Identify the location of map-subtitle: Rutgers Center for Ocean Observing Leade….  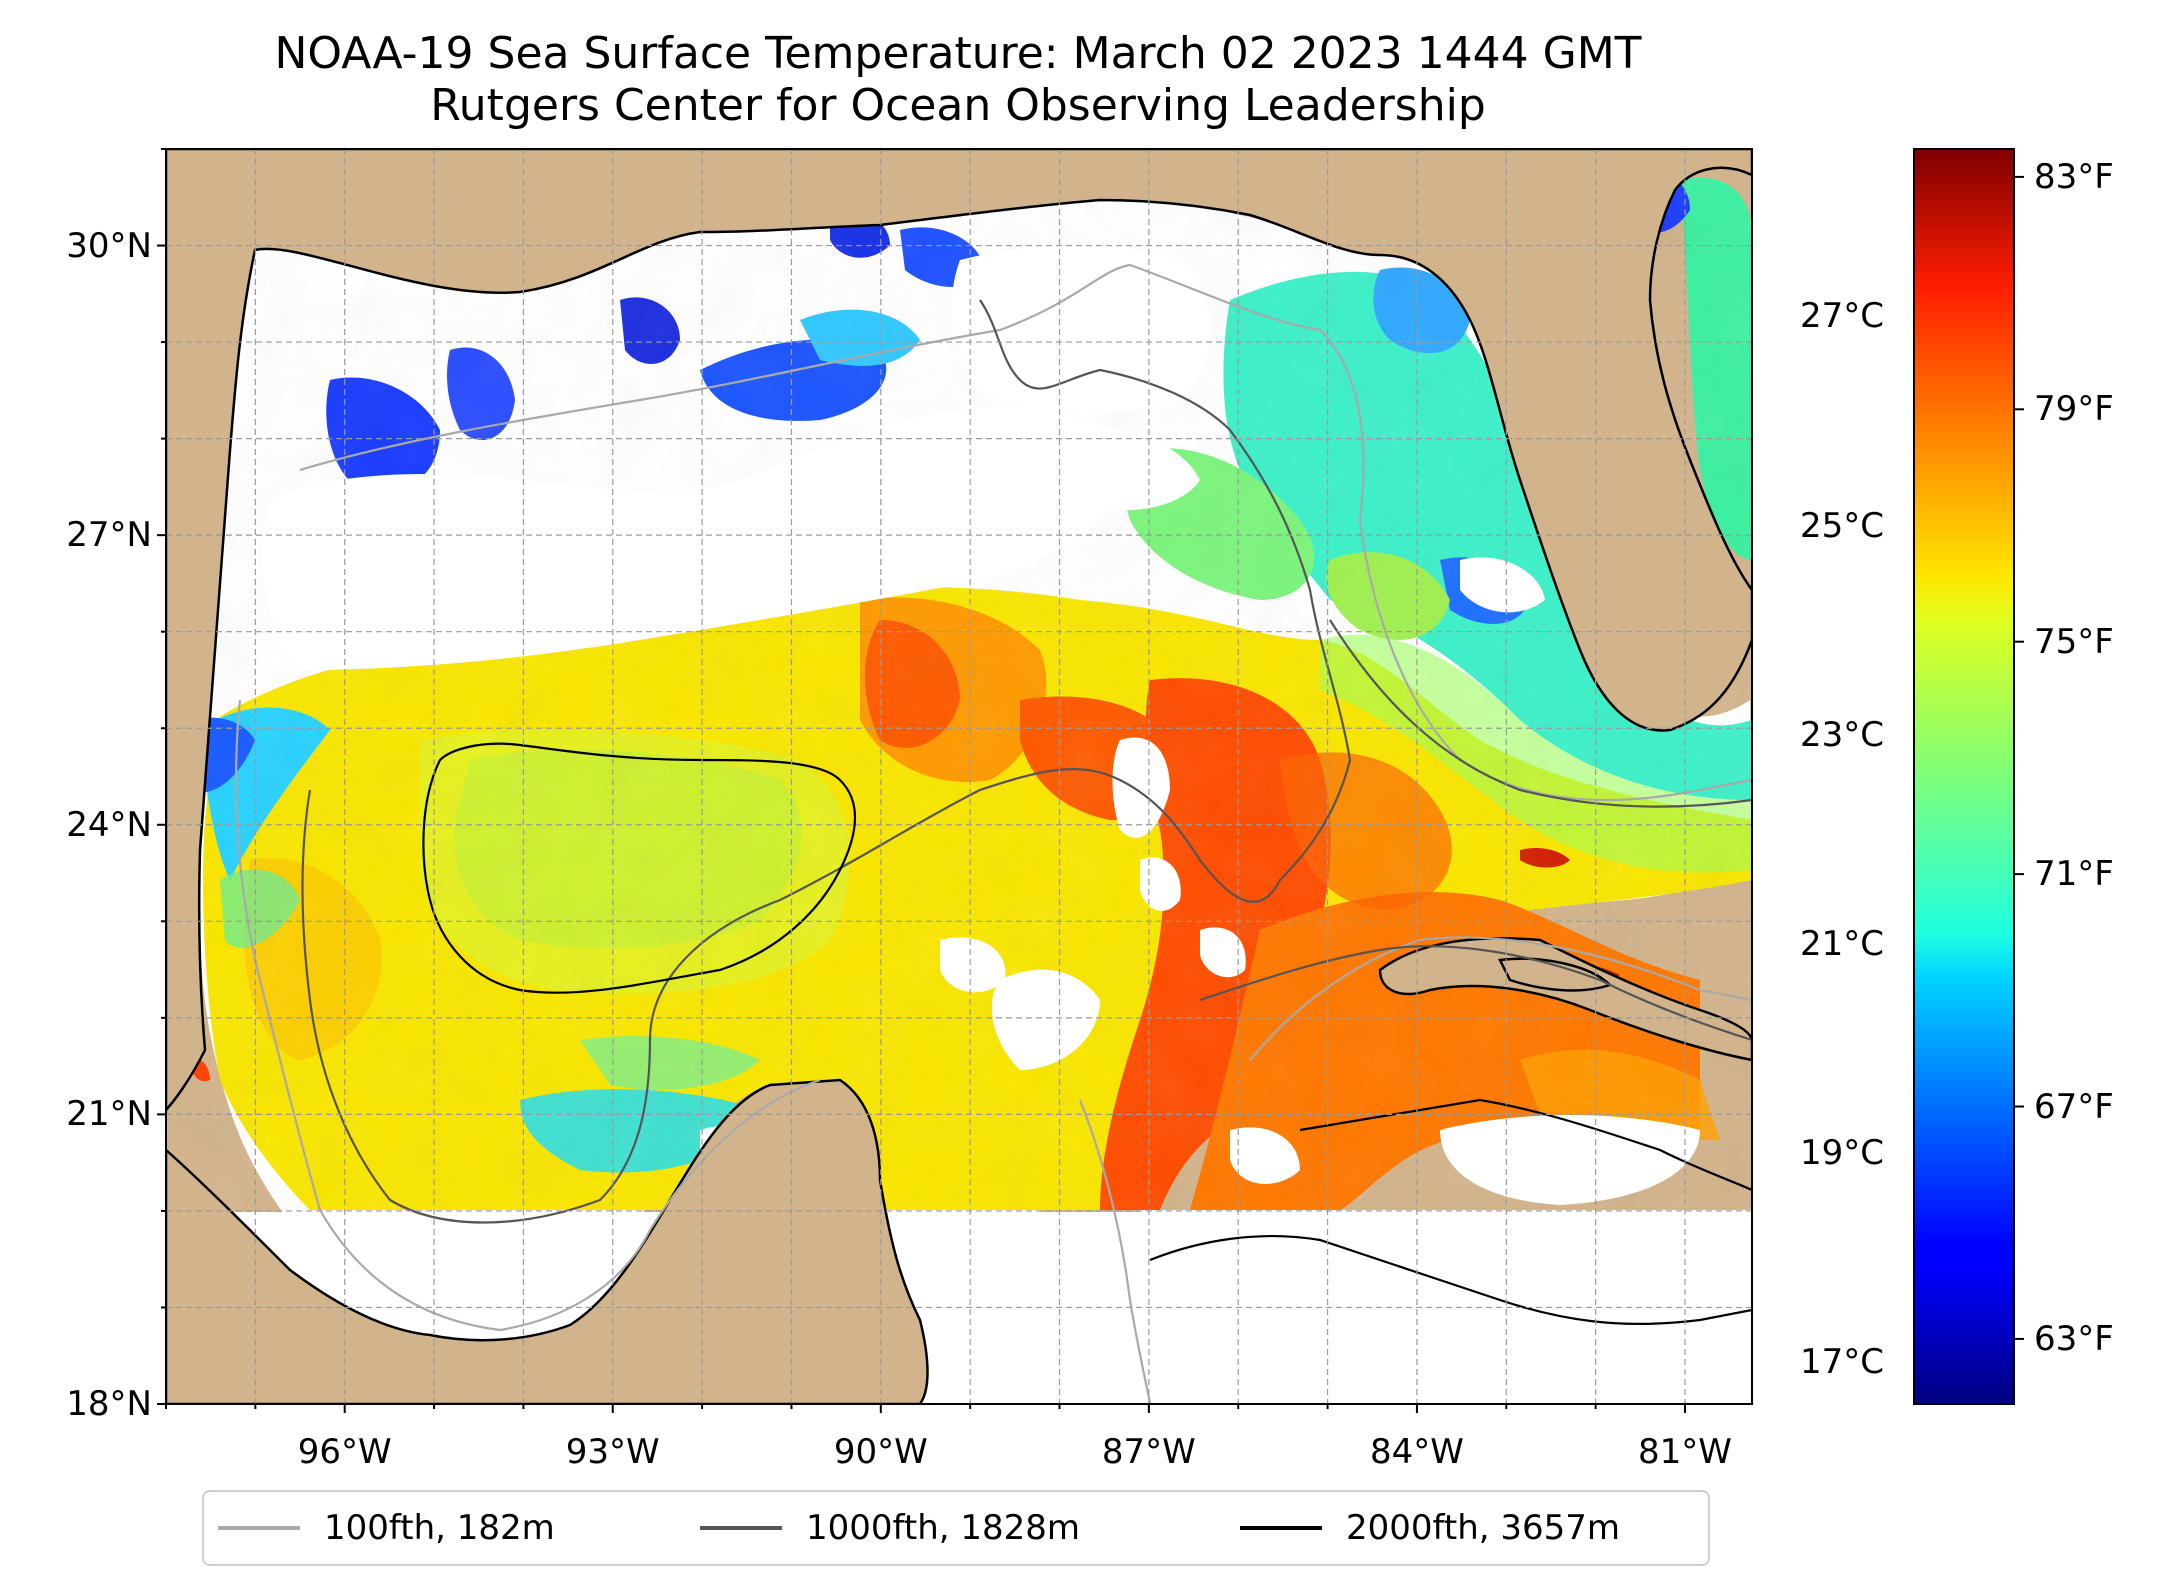
(958, 105).